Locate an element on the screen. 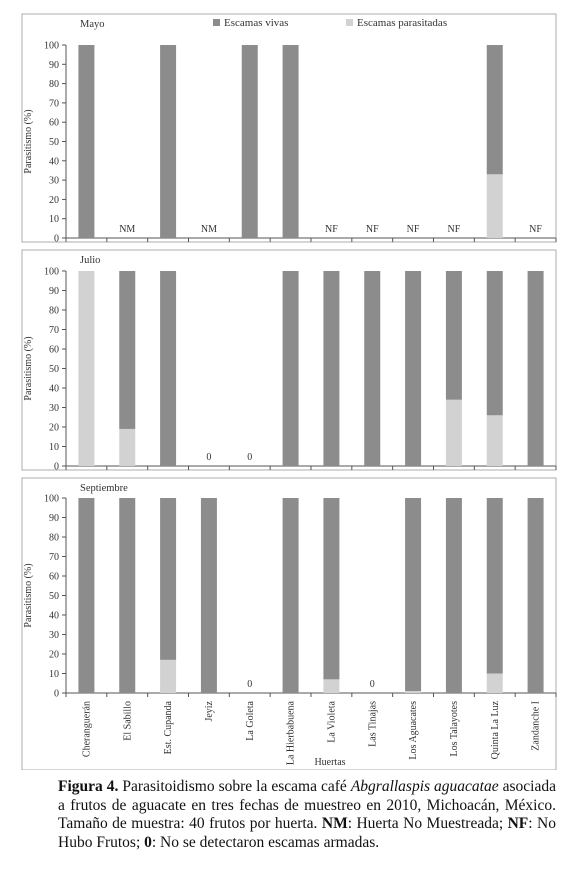 Image resolution: width=570 pixels, height=896 pixels. caption-nm-text: : Huerta No Muestreada; is located at coordinates (427, 823).